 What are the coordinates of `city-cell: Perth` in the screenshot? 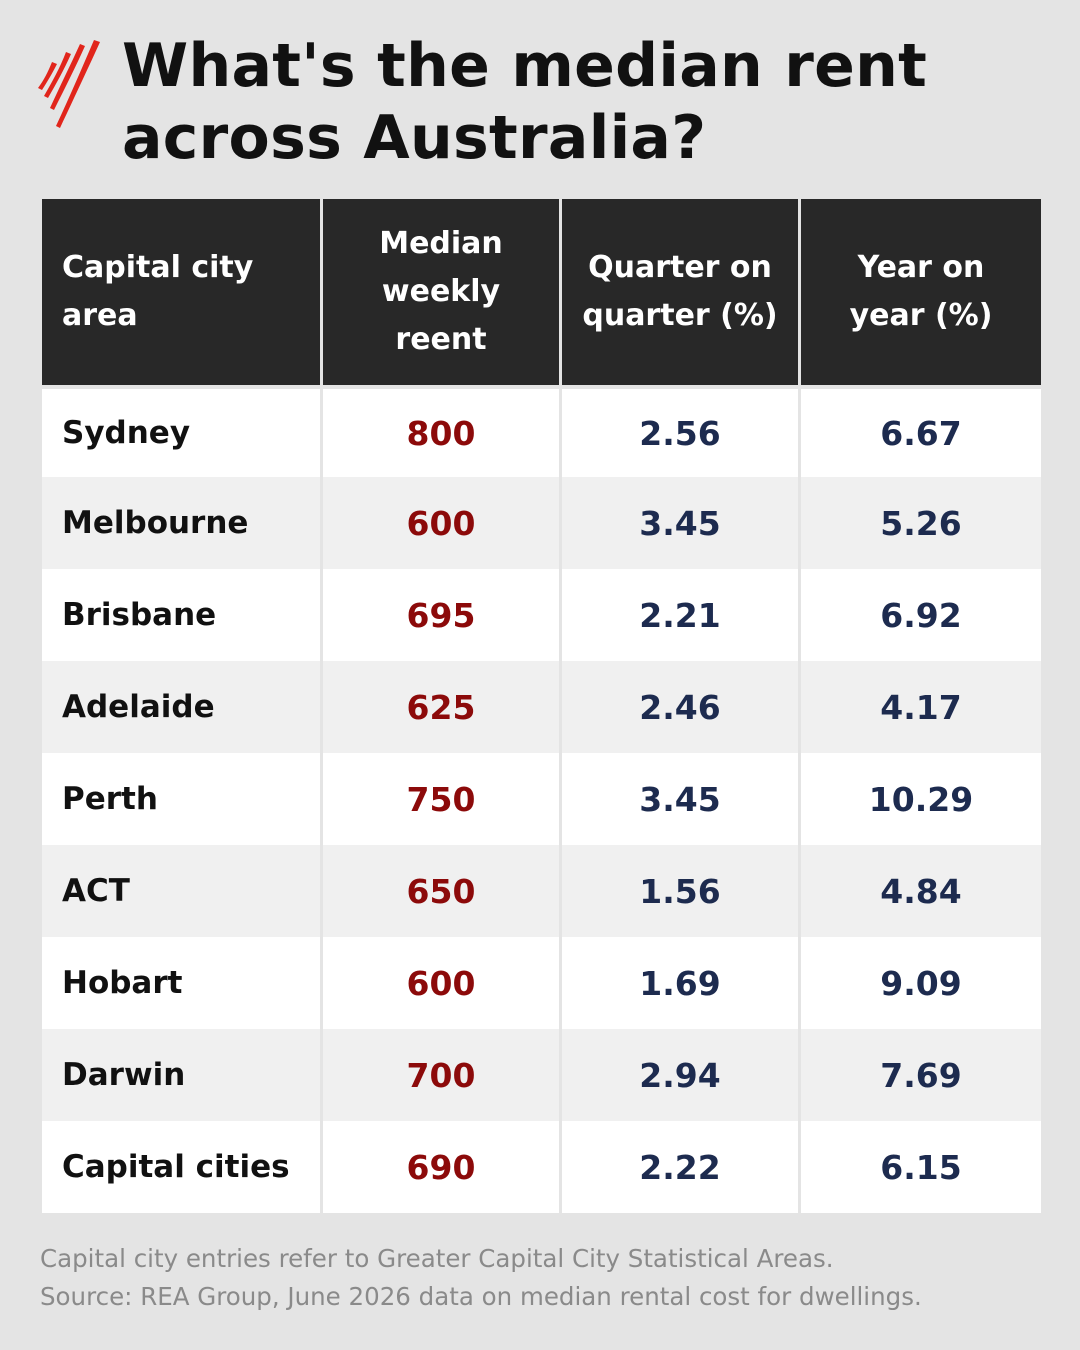 It's located at (182, 799).